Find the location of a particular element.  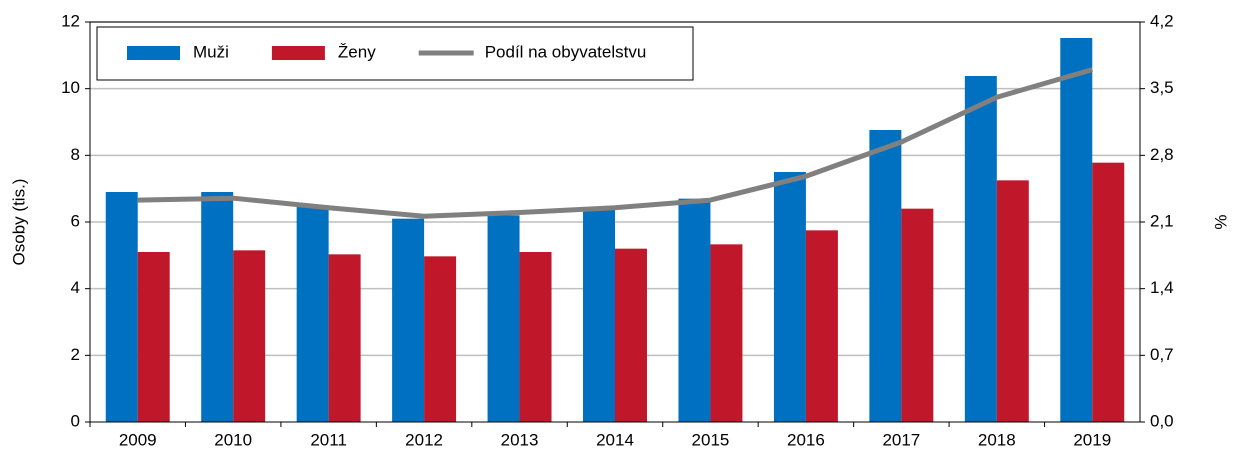

y2-tick-label: 4,2 is located at coordinates (1162, 20).